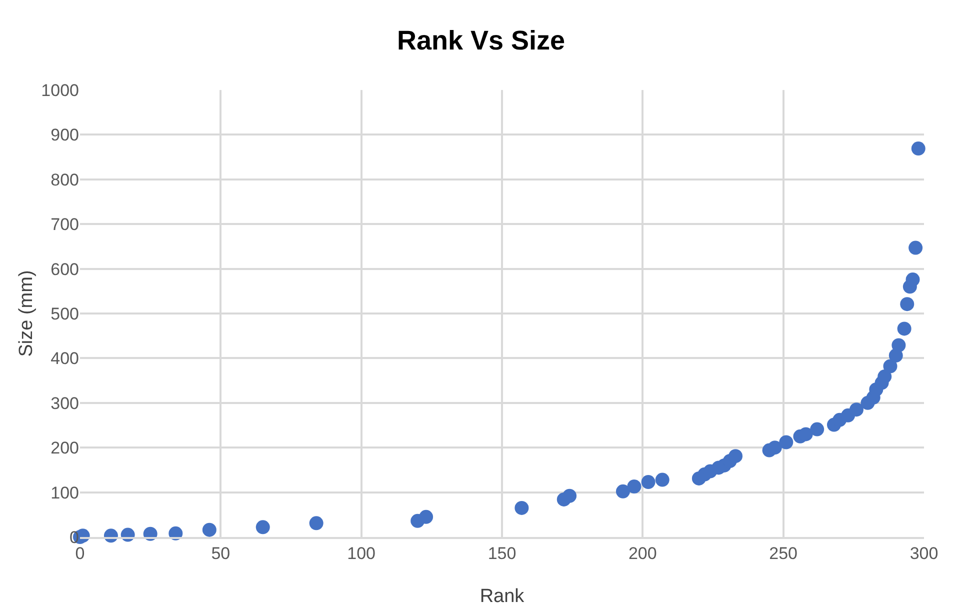 Image resolution: width=962 pixels, height=607 pixels. I want to click on x-tick-label: 300, so click(924, 554).